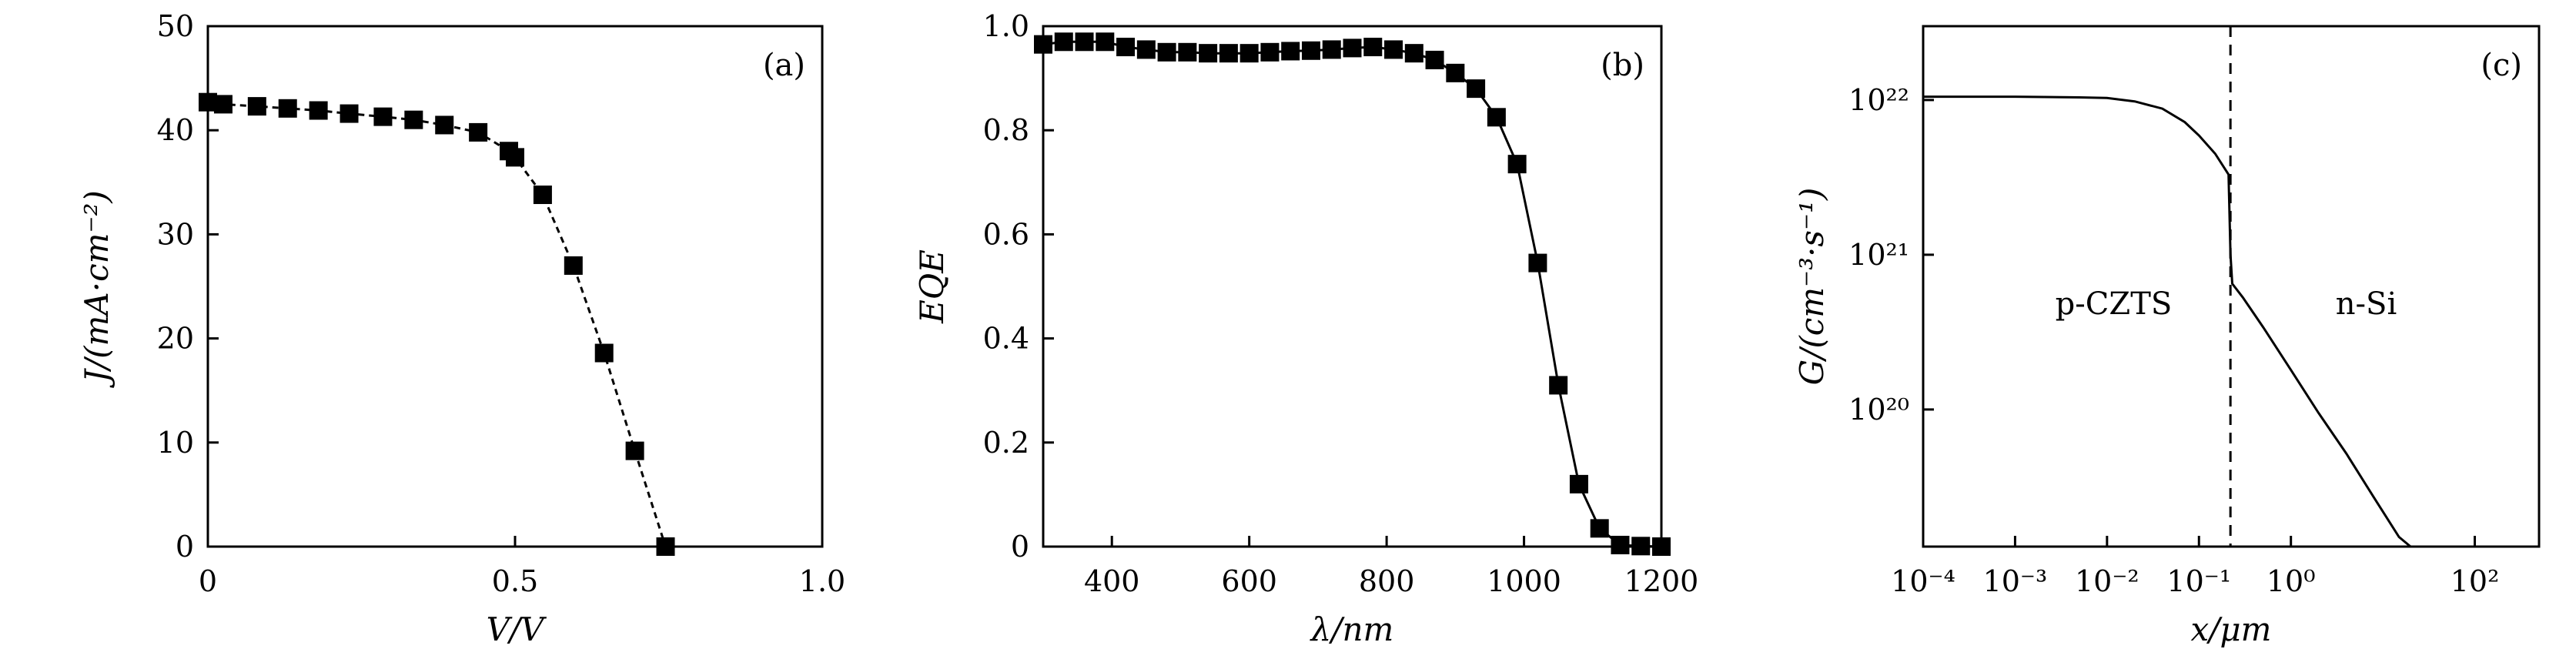  I want to click on x-tick-label: 10⁻⁴, so click(1923, 581).